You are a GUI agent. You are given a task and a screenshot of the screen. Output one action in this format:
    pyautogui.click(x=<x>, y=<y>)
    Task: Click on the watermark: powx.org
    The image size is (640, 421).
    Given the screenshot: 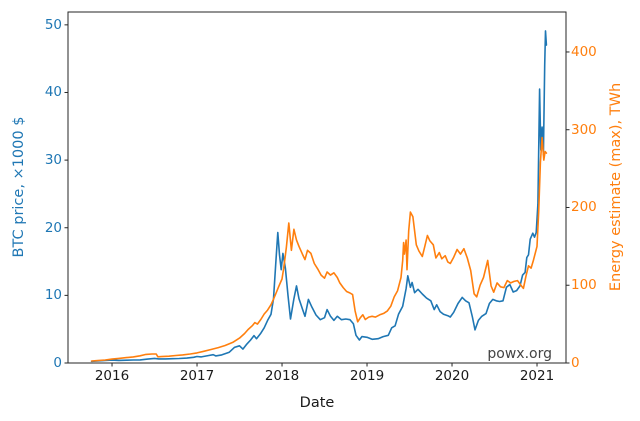 What is the action you would take?
    pyautogui.click(x=519, y=354)
    